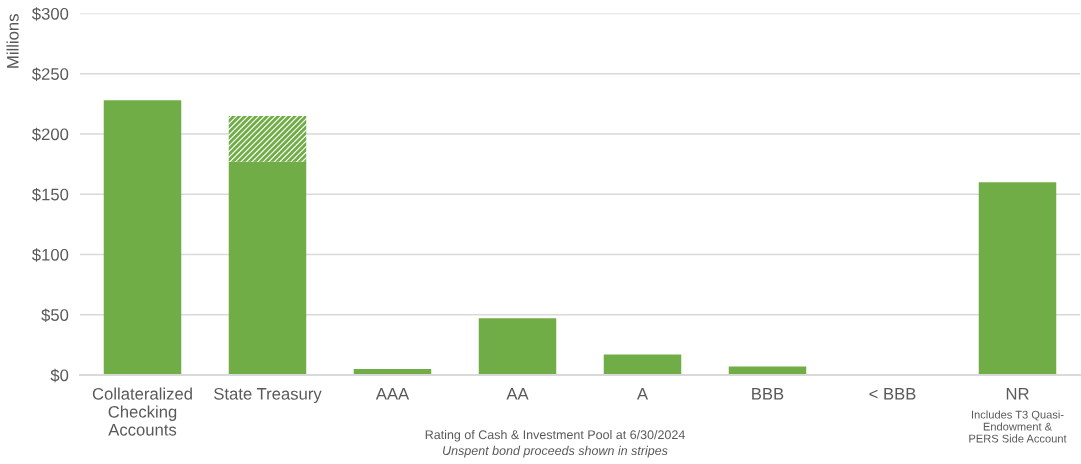 The width and height of the screenshot is (1081, 464). Describe the element at coordinates (392, 394) in the screenshot. I see `x-tick-label: AAA` at that location.